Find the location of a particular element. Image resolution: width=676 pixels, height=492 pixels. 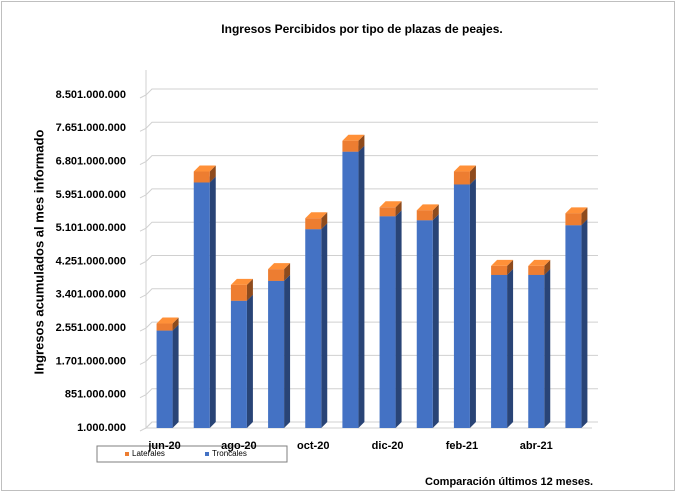

y-axis-label: Ingresos acumulados al mes informado is located at coordinates (38, 251).